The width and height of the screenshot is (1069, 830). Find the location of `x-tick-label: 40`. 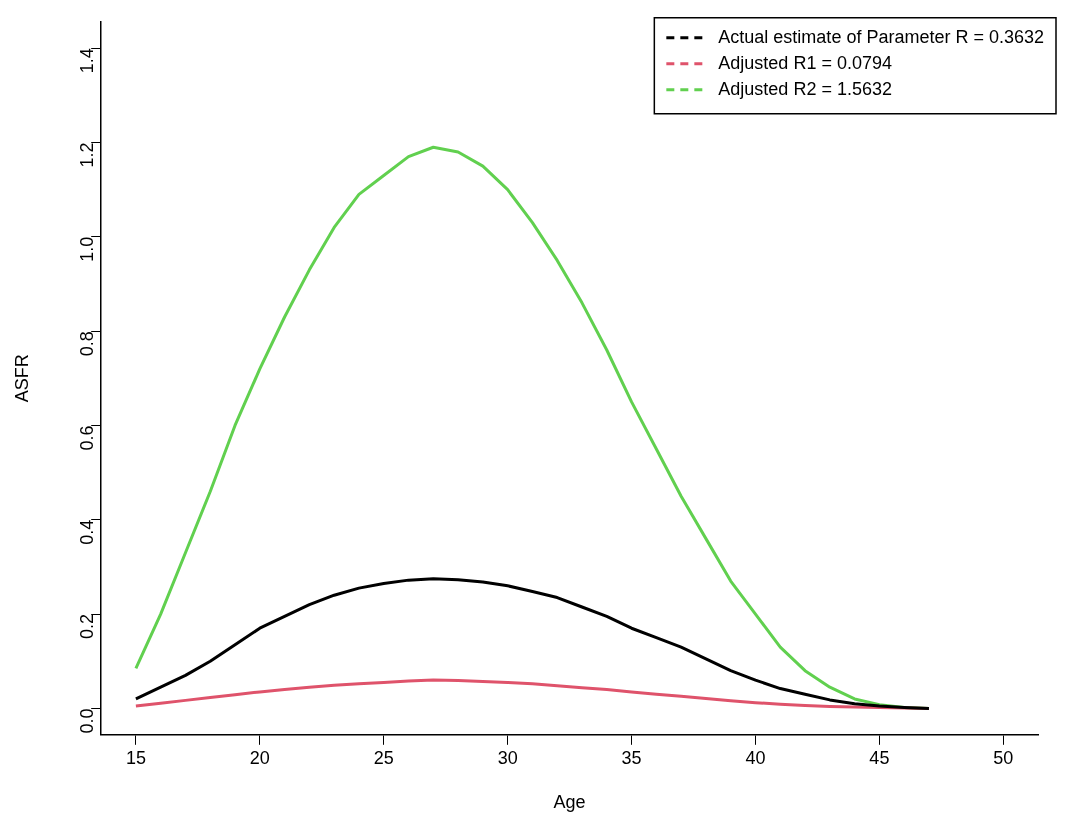

x-tick-label: 40 is located at coordinates (755, 757).